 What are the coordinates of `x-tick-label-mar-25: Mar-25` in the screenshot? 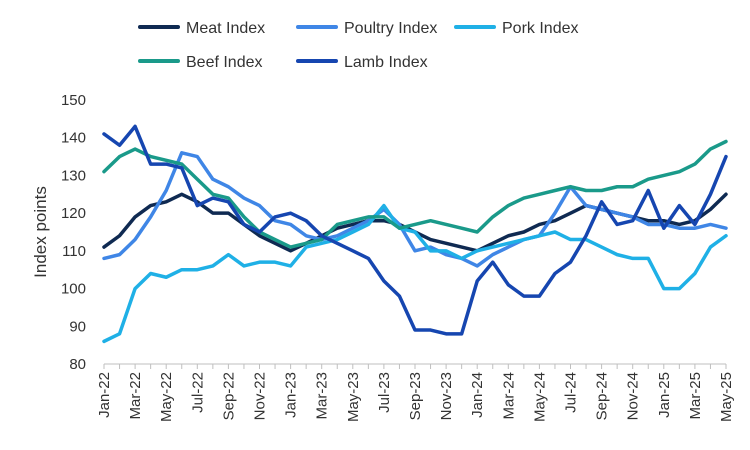 It's located at (695, 396).